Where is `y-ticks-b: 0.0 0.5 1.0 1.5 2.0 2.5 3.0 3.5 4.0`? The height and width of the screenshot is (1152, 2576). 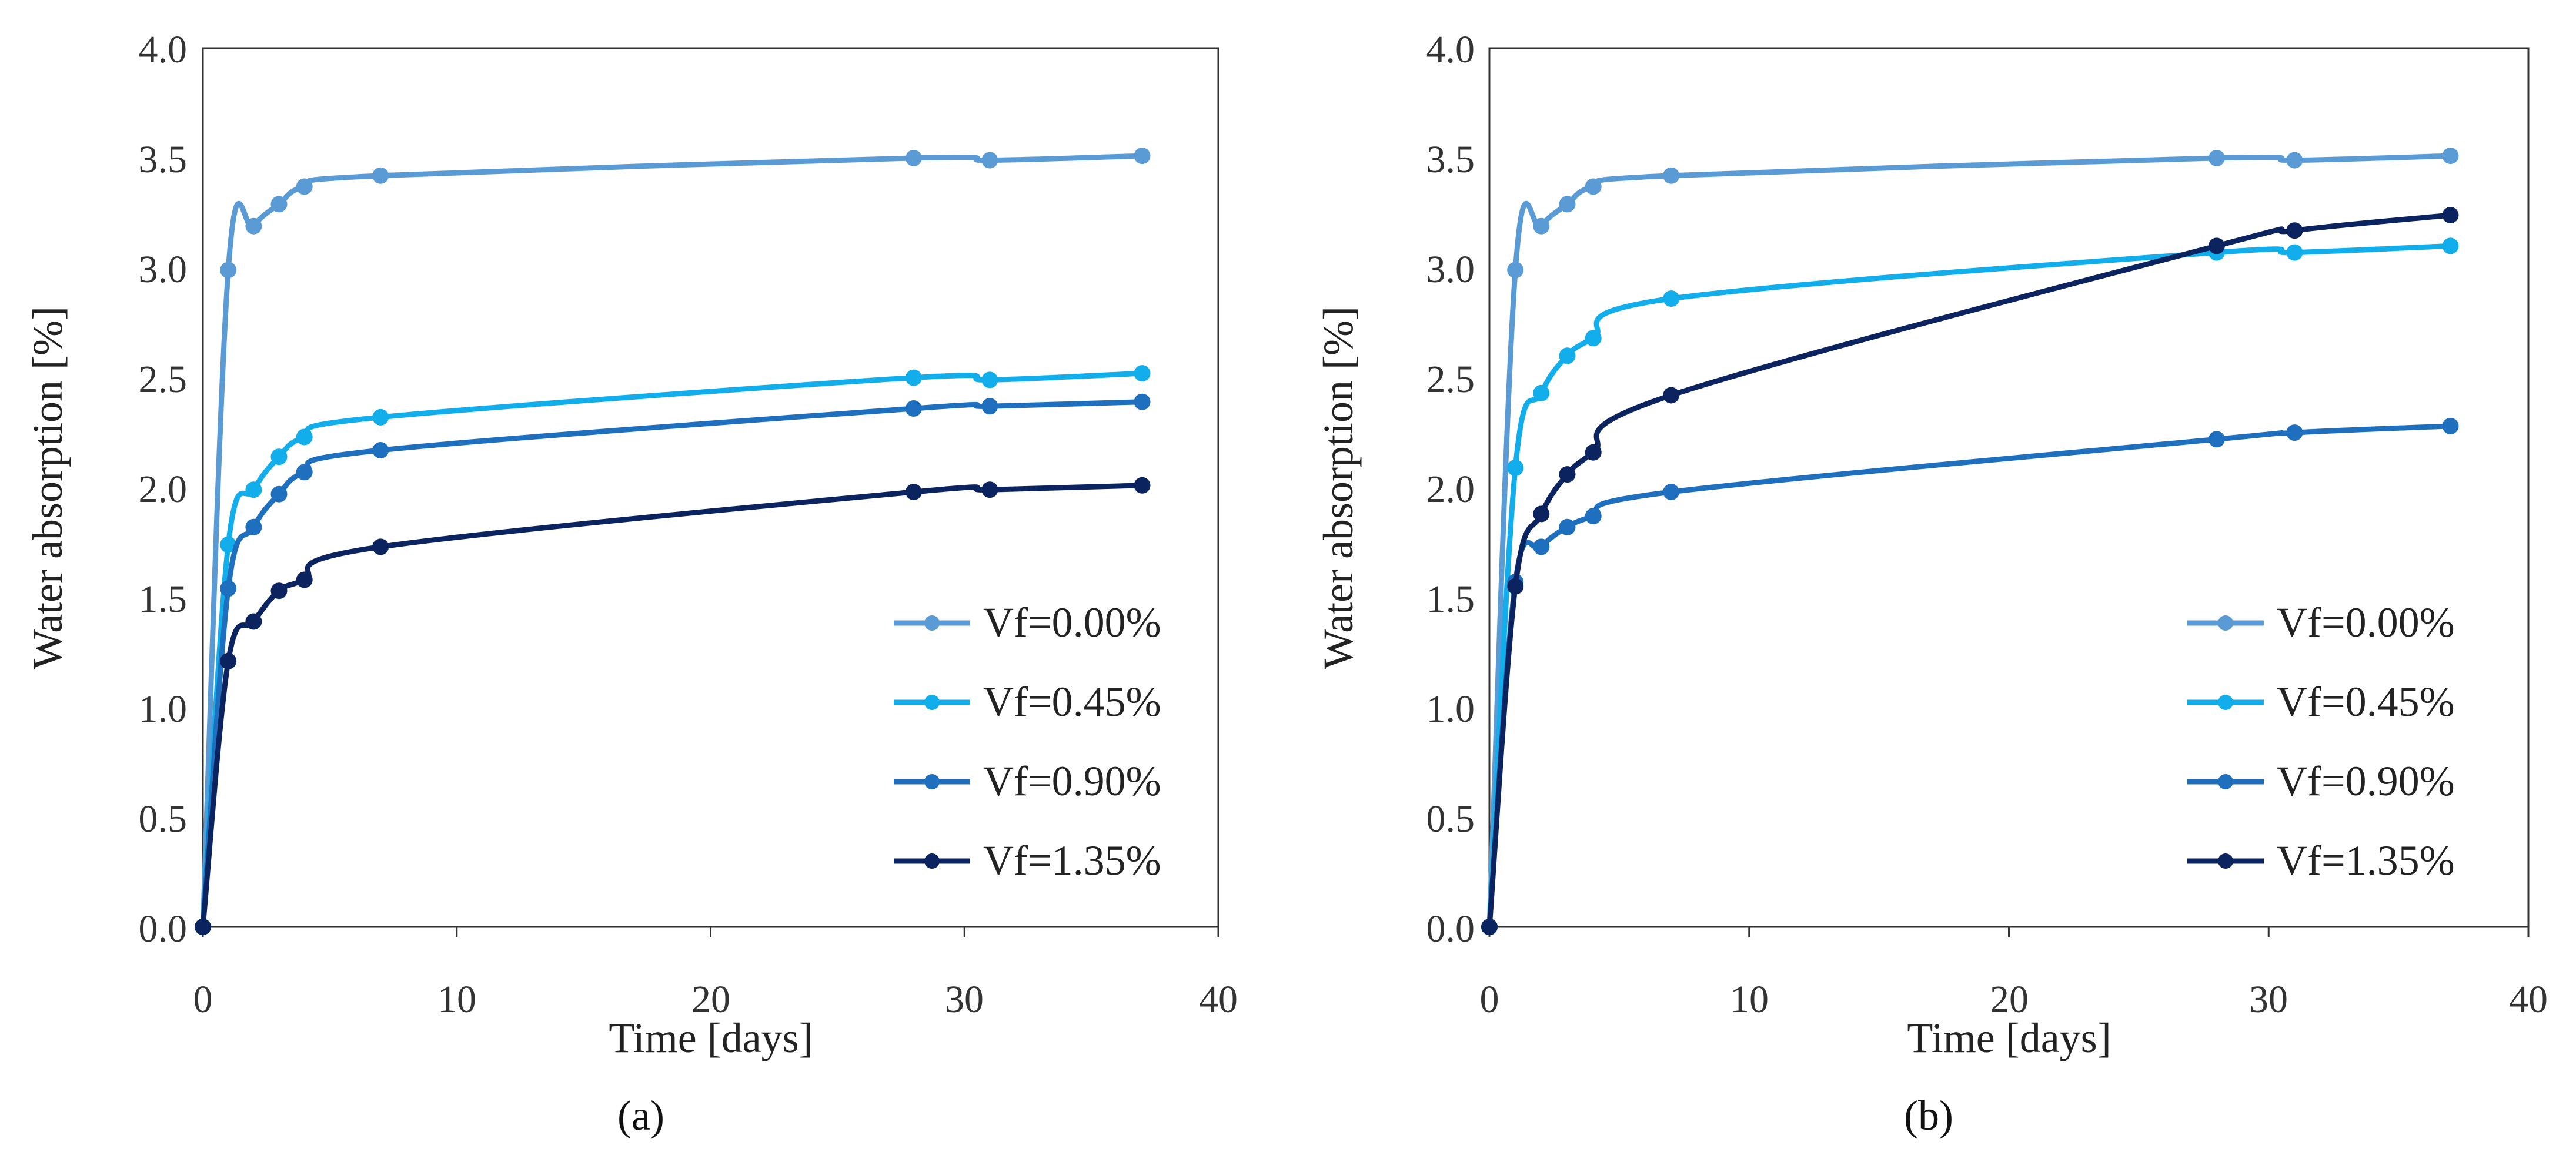 y-ticks-b: 0.0 0.5 1.0 1.5 2.0 2.5 3.0 3.5 4.0 is located at coordinates (1450, 489).